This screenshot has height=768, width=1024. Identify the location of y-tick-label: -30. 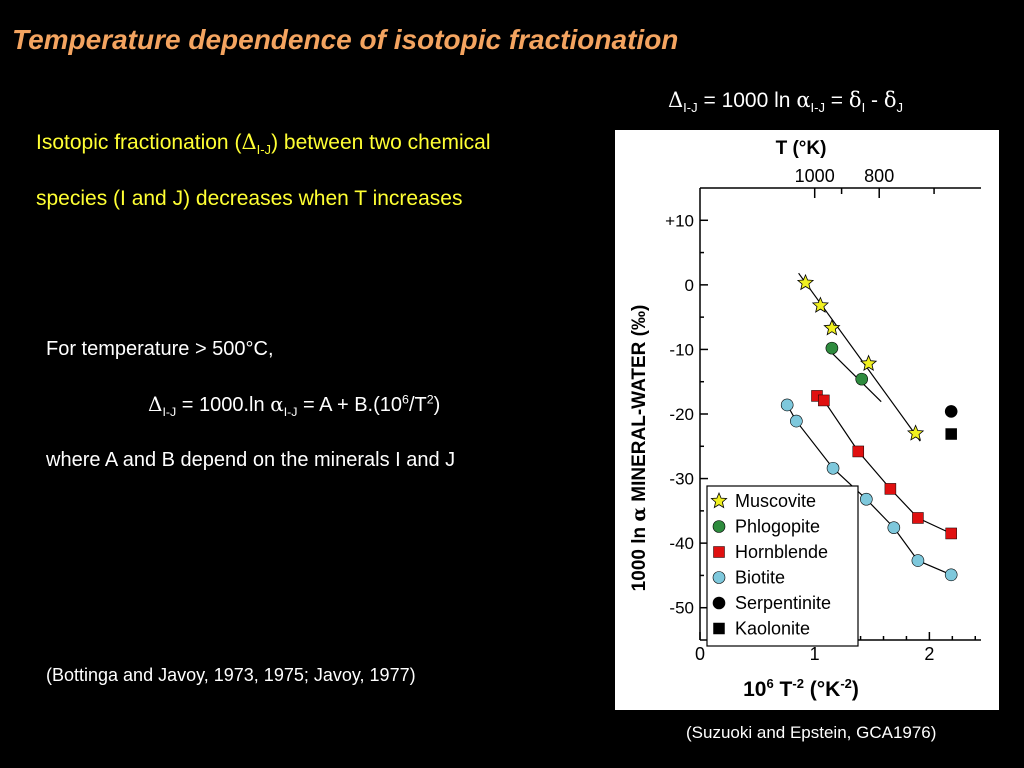
(681, 479).